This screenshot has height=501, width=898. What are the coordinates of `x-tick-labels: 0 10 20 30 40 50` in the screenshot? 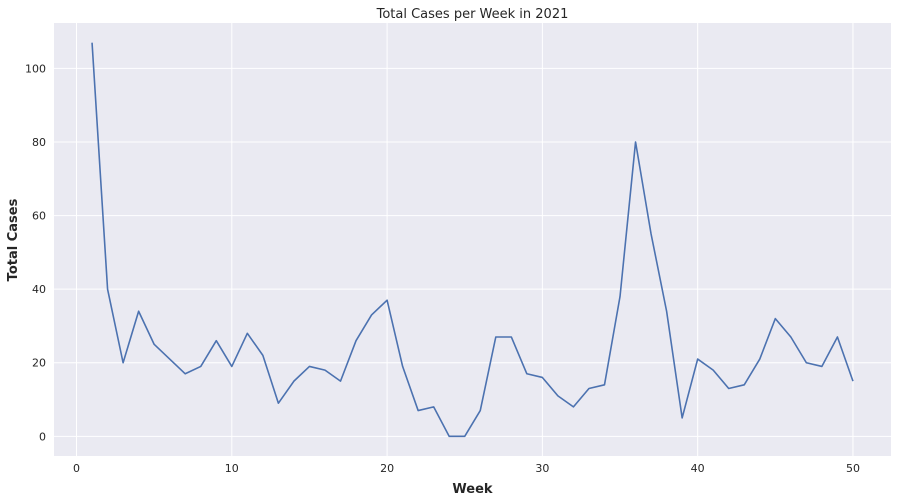 It's located at (466, 468).